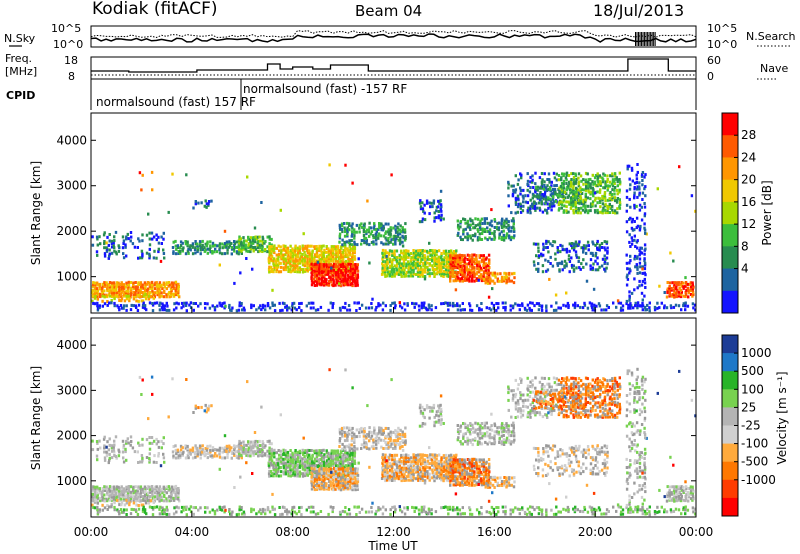  What do you see at coordinates (748, 202) in the screenshot?
I see `colorbar-tick-label: 16` at bounding box center [748, 202].